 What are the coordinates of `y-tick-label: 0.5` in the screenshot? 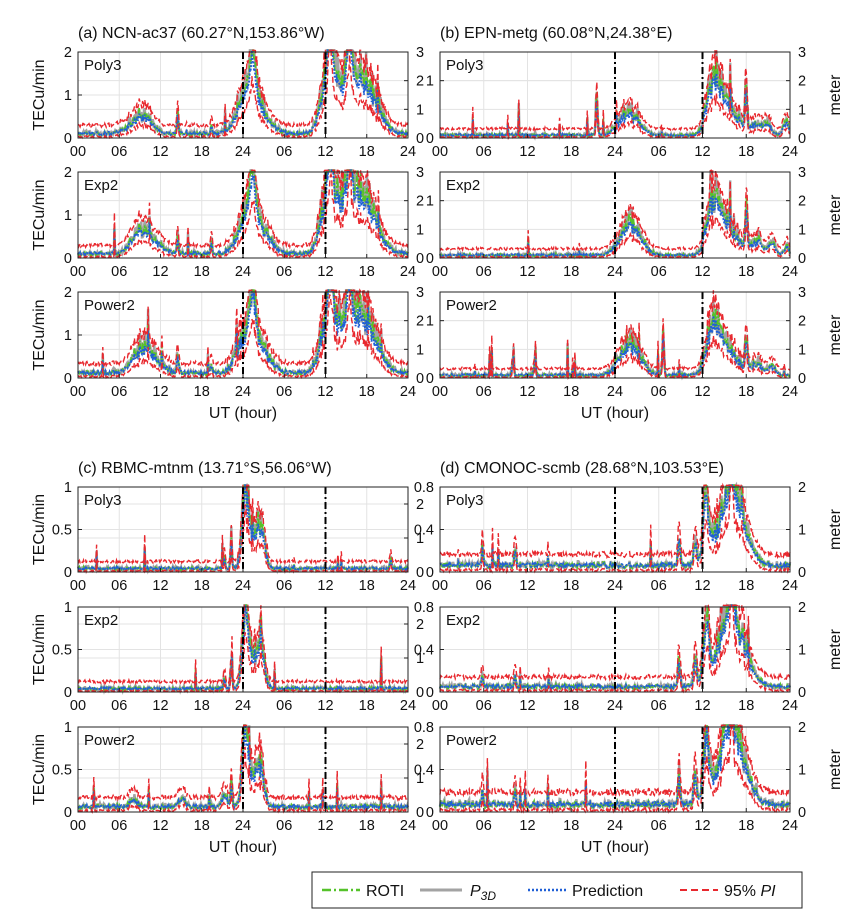 It's located at (62, 771).